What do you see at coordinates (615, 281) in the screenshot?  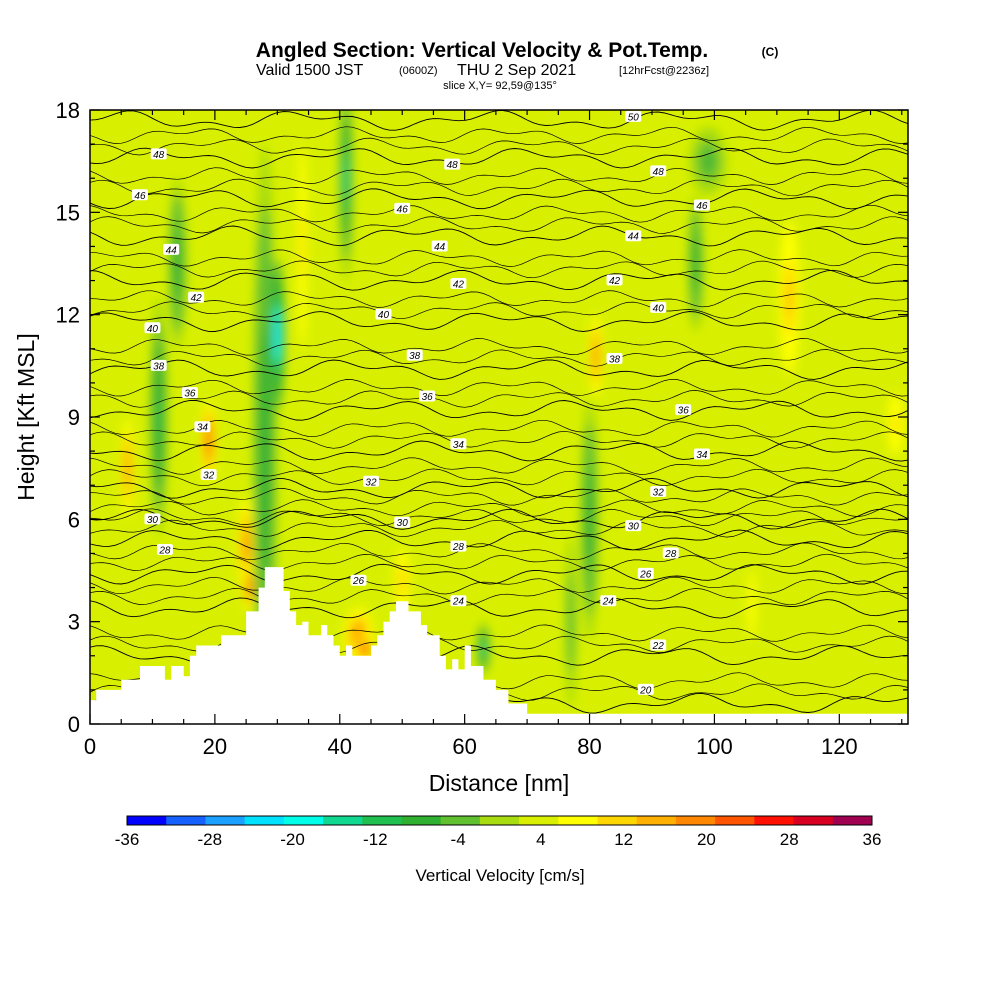 I see `svg-text: 42` at bounding box center [615, 281].